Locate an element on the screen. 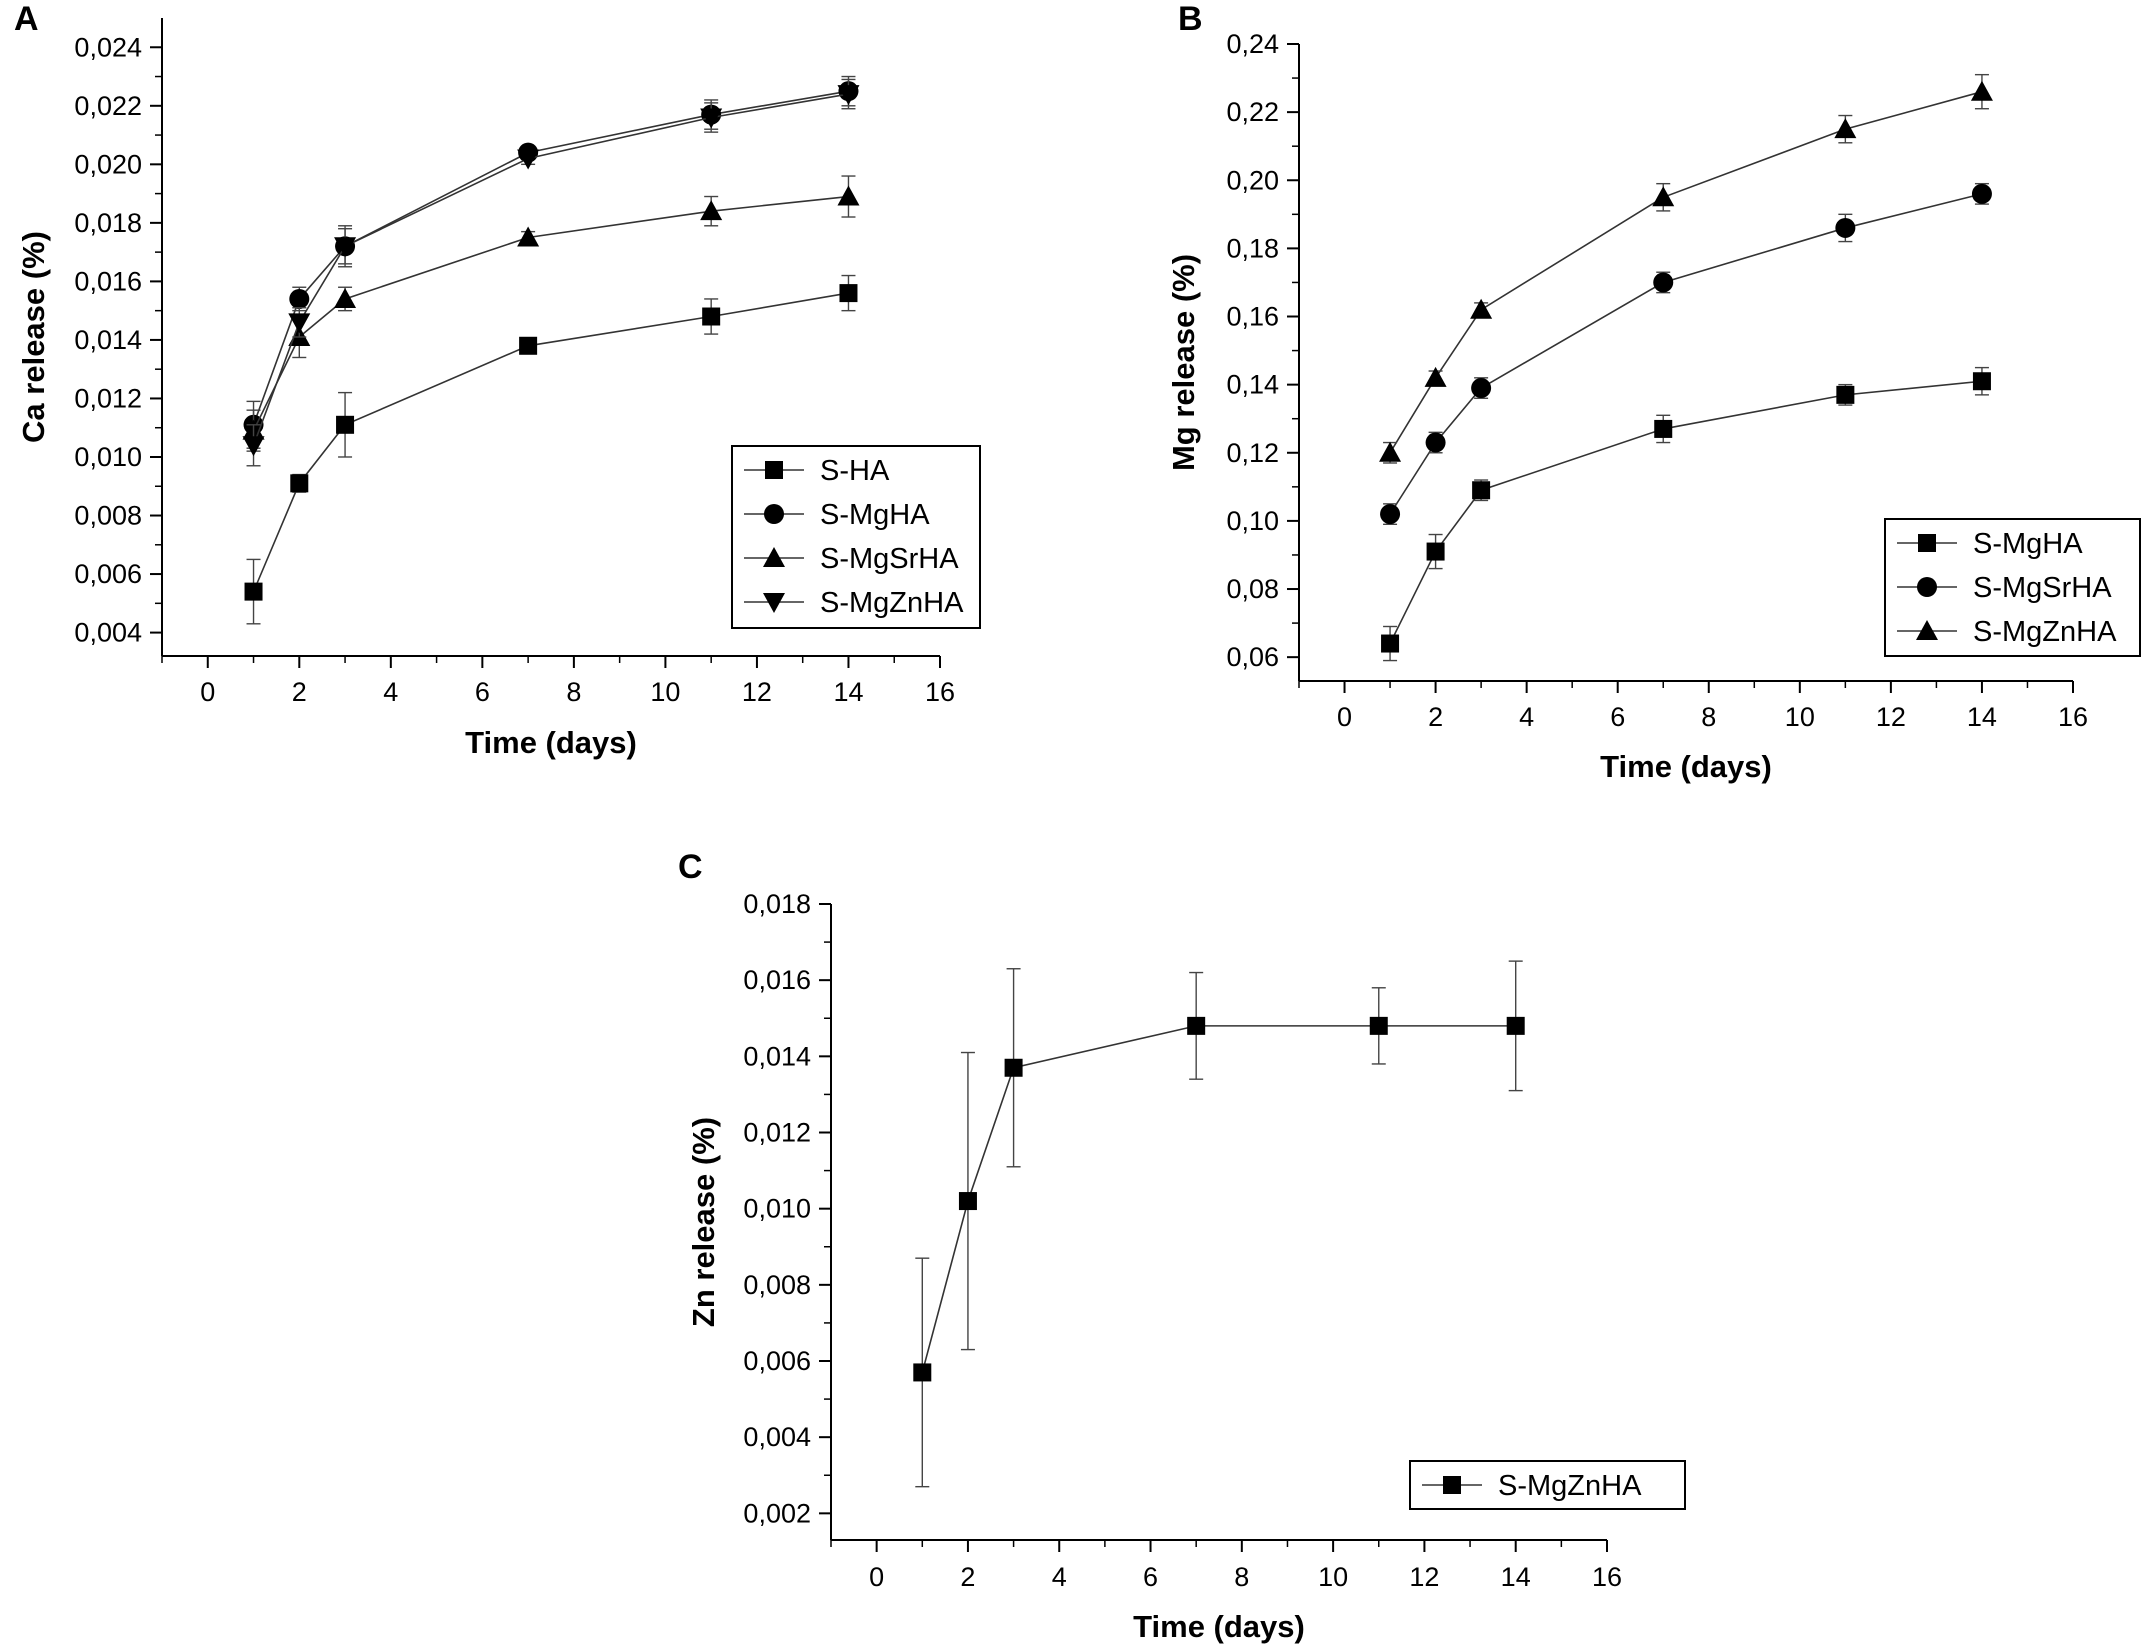 This screenshot has width=2146, height=1645. y-axis-title: Zn release (%) is located at coordinates (703, 1222).